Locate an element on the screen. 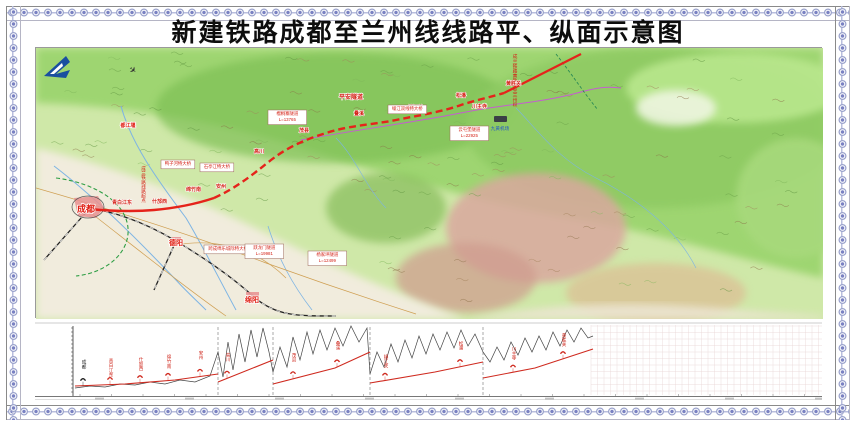 Image resolution: width=856 pixels, height=426 pixels. profile-station-label: 镇江关 is located at coordinates (386, 362).